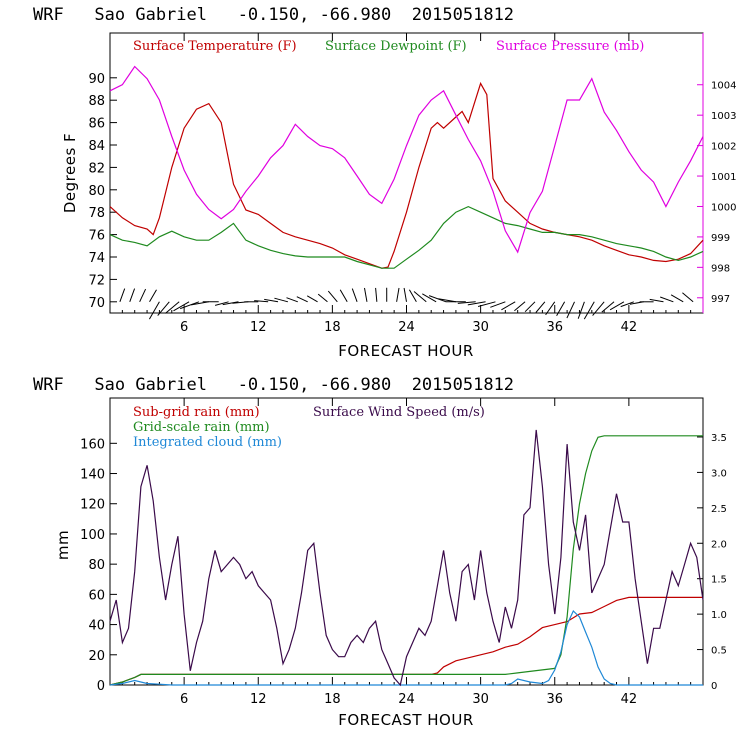 This screenshot has width=740, height=740. Describe the element at coordinates (720, 299) in the screenshot. I see `y2-tick-label: 997` at that location.